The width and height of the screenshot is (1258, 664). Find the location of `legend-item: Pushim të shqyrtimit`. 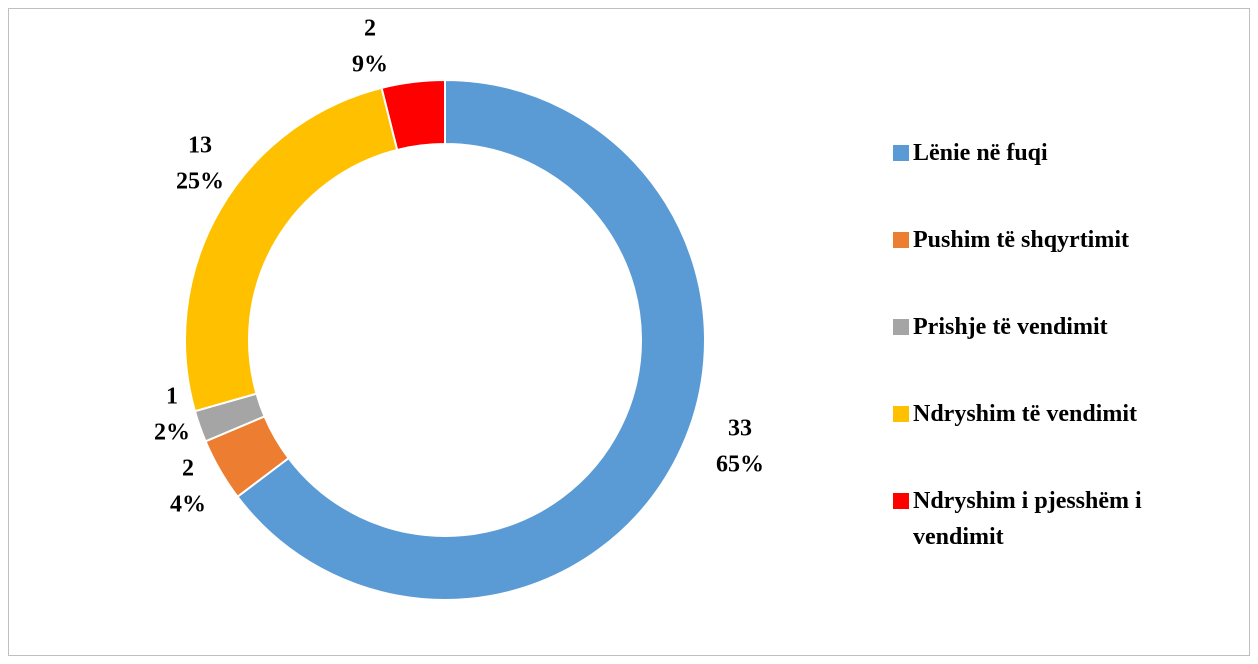

legend-item: Pushim të shqyrtimit is located at coordinates (1063, 265).